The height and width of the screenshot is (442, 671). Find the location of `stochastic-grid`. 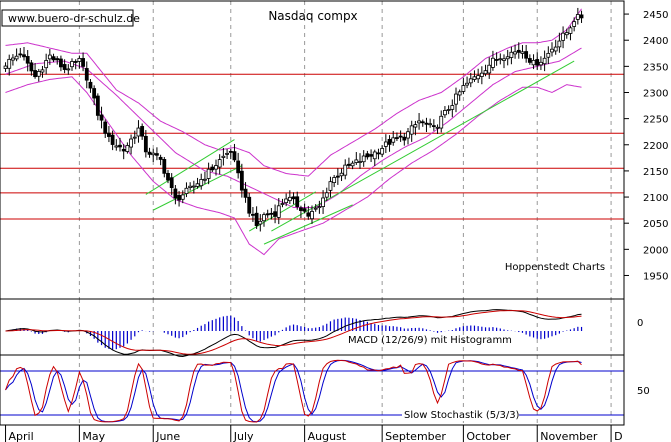

stochastic-grid is located at coordinates (345, 390).